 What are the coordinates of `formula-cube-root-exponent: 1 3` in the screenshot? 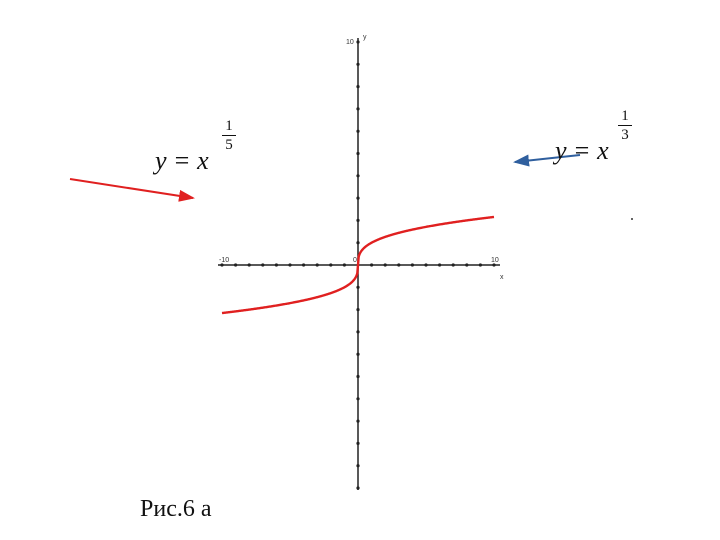 It's located at (625, 125).